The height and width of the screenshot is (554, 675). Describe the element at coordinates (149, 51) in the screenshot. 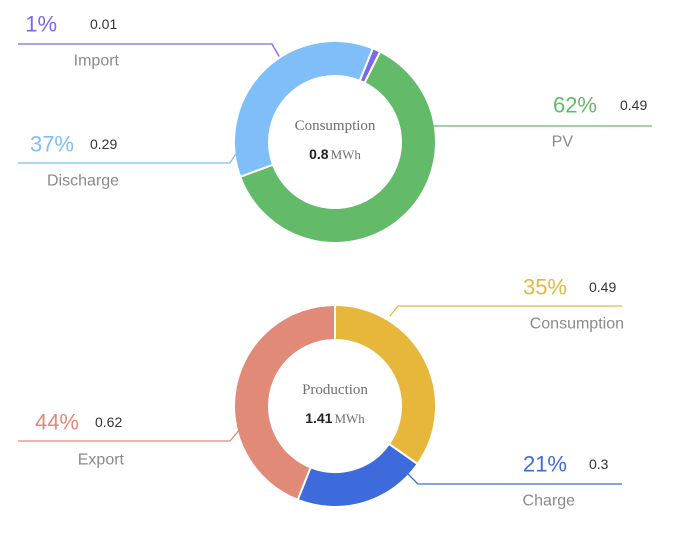

I see `leader-line-import` at that location.